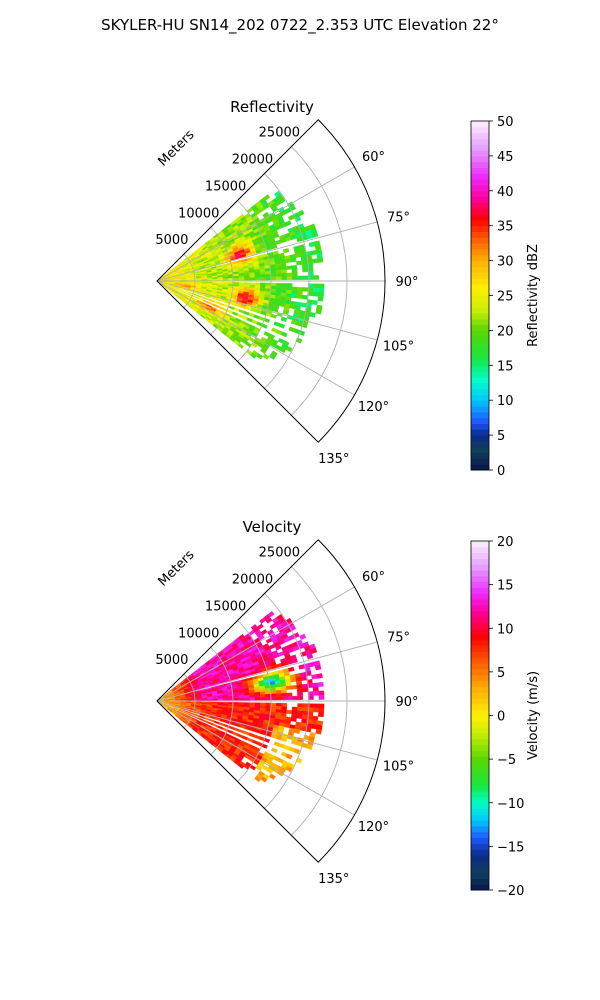 The height and width of the screenshot is (1000, 600). What do you see at coordinates (506, 760) in the screenshot?
I see `colorbar-tick-label: −5` at bounding box center [506, 760].